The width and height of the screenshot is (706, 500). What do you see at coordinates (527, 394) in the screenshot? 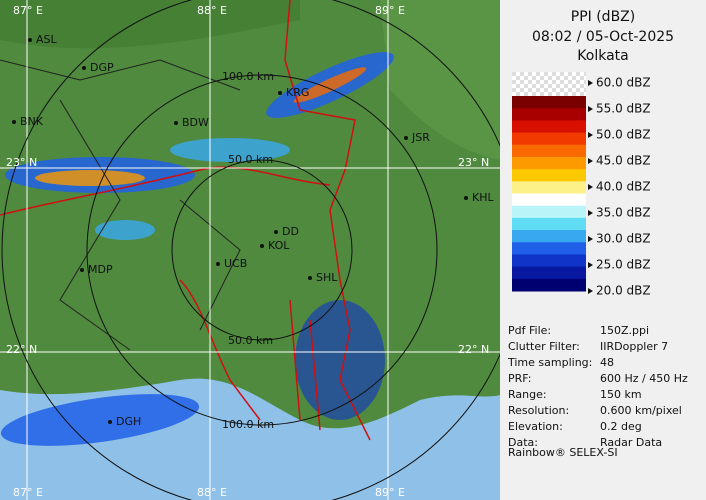
I see `info-key: Range:` at bounding box center [527, 394].